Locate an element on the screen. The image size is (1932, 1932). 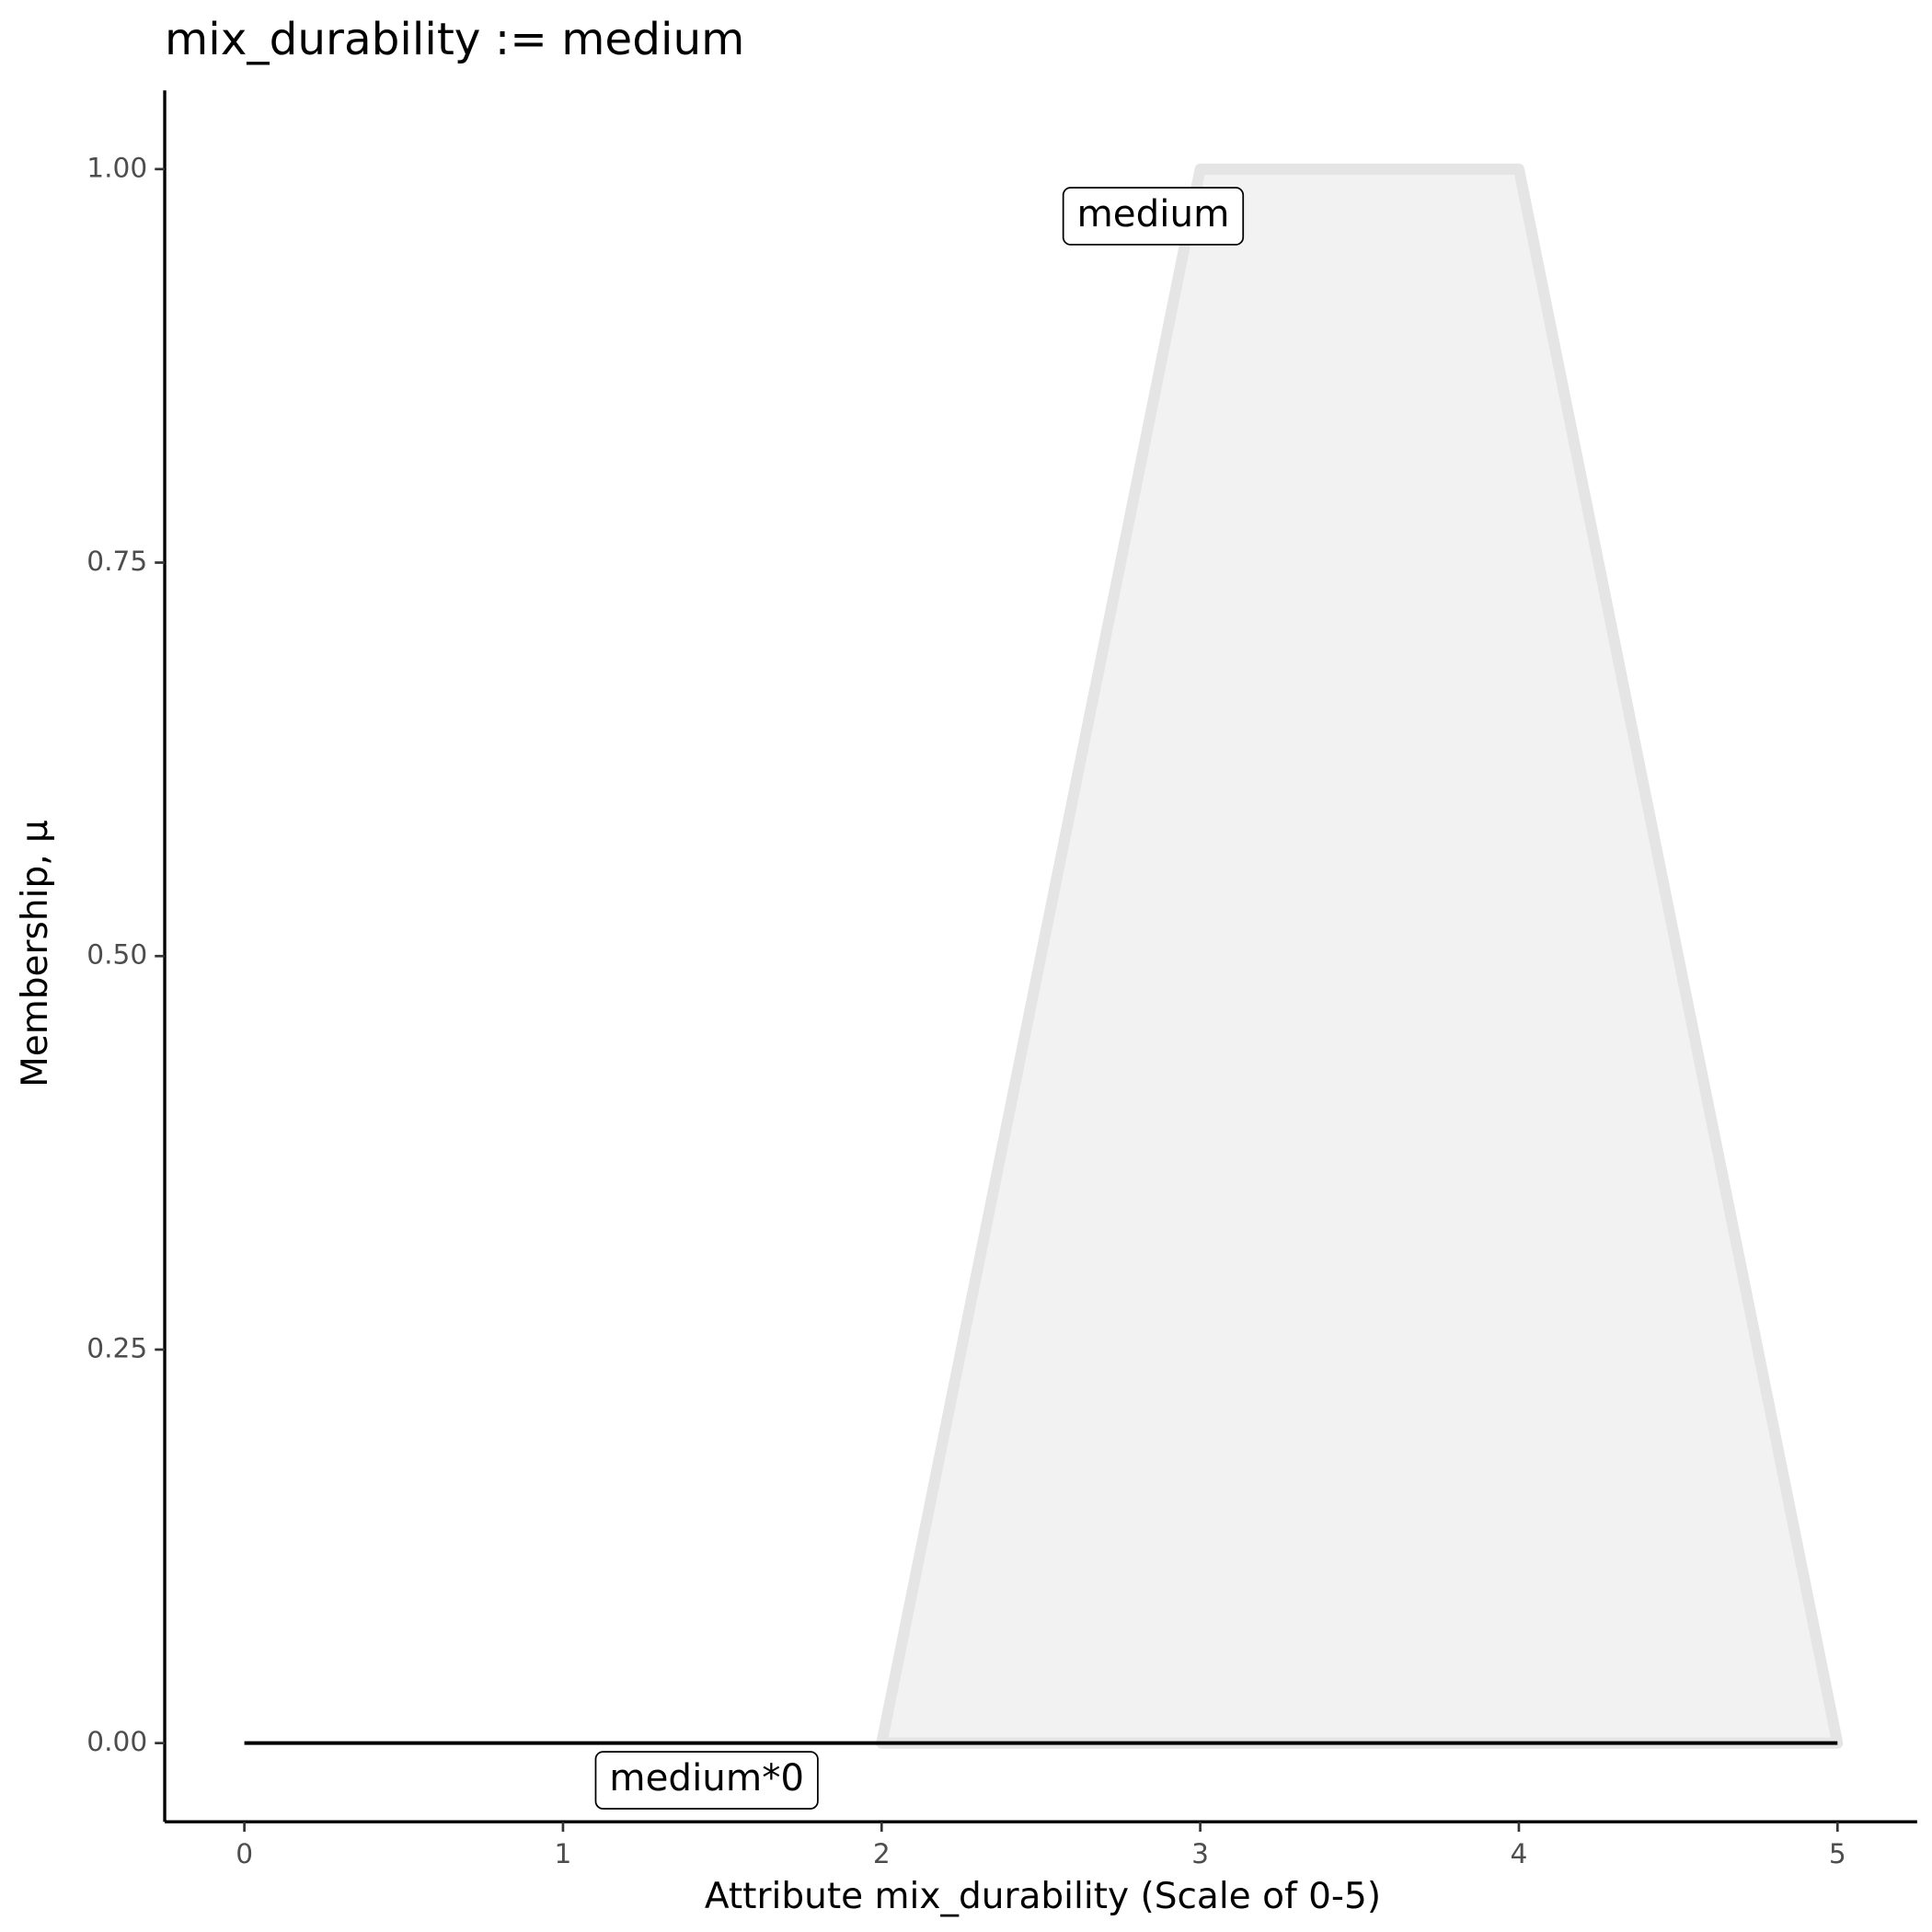
chart-title: mix_durability := medium is located at coordinates (454, 39).